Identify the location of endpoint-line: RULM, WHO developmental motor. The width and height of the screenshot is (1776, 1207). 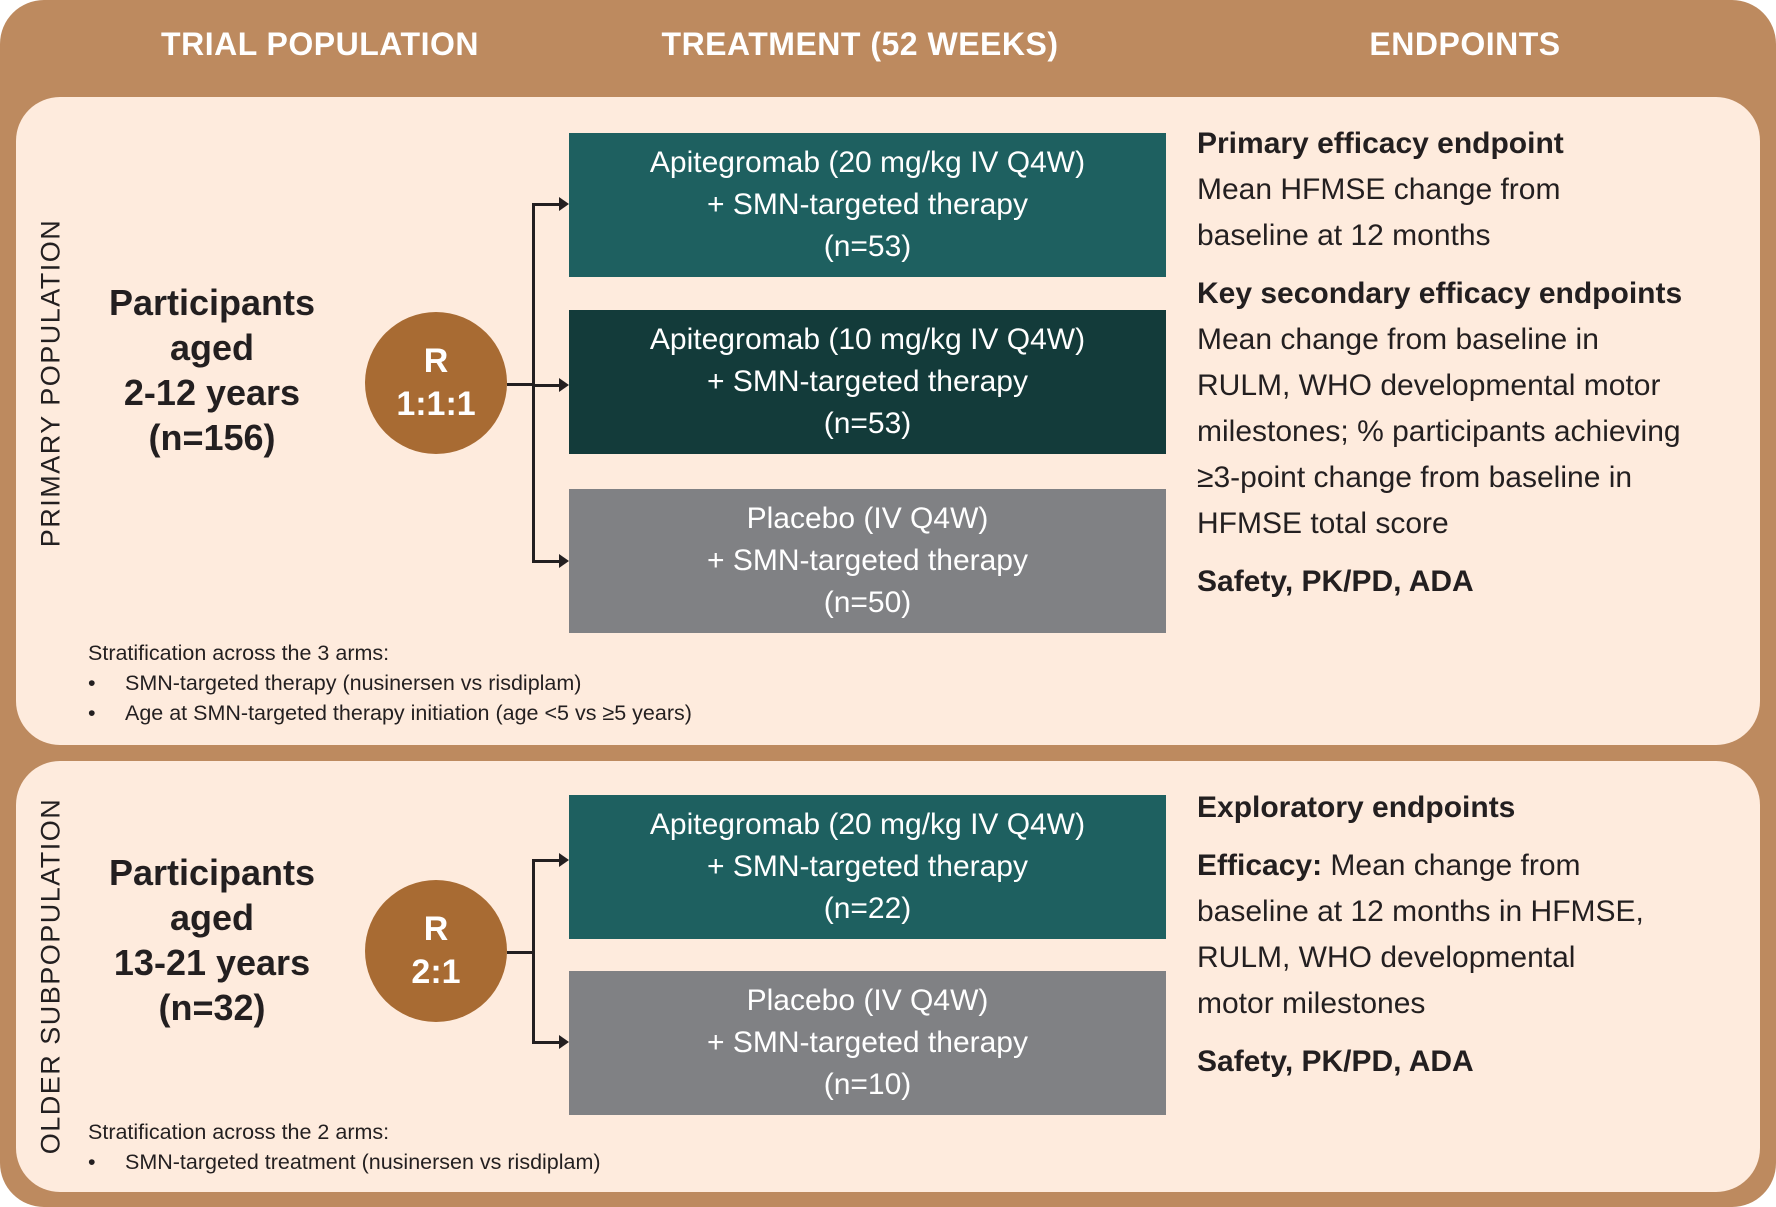
(1429, 385).